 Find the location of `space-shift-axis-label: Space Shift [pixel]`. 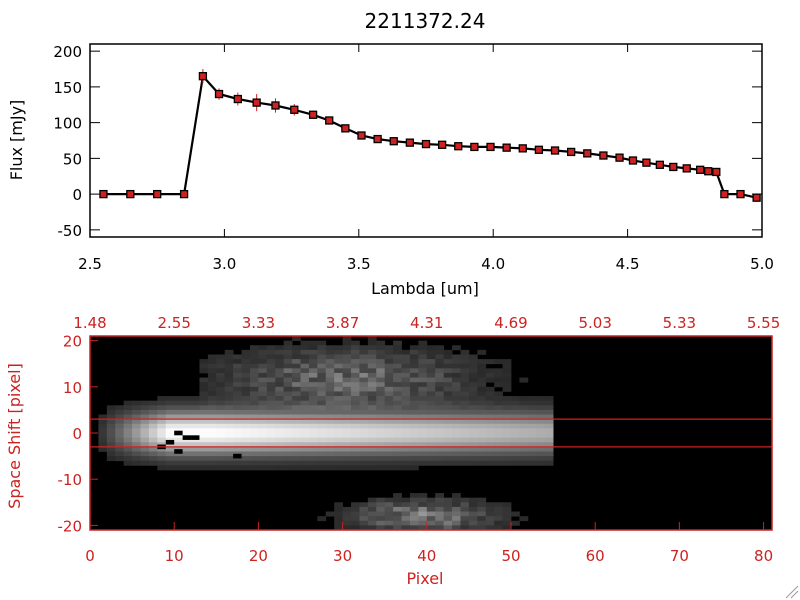

space-shift-axis-label: Space Shift [pixel] is located at coordinates (14, 436).